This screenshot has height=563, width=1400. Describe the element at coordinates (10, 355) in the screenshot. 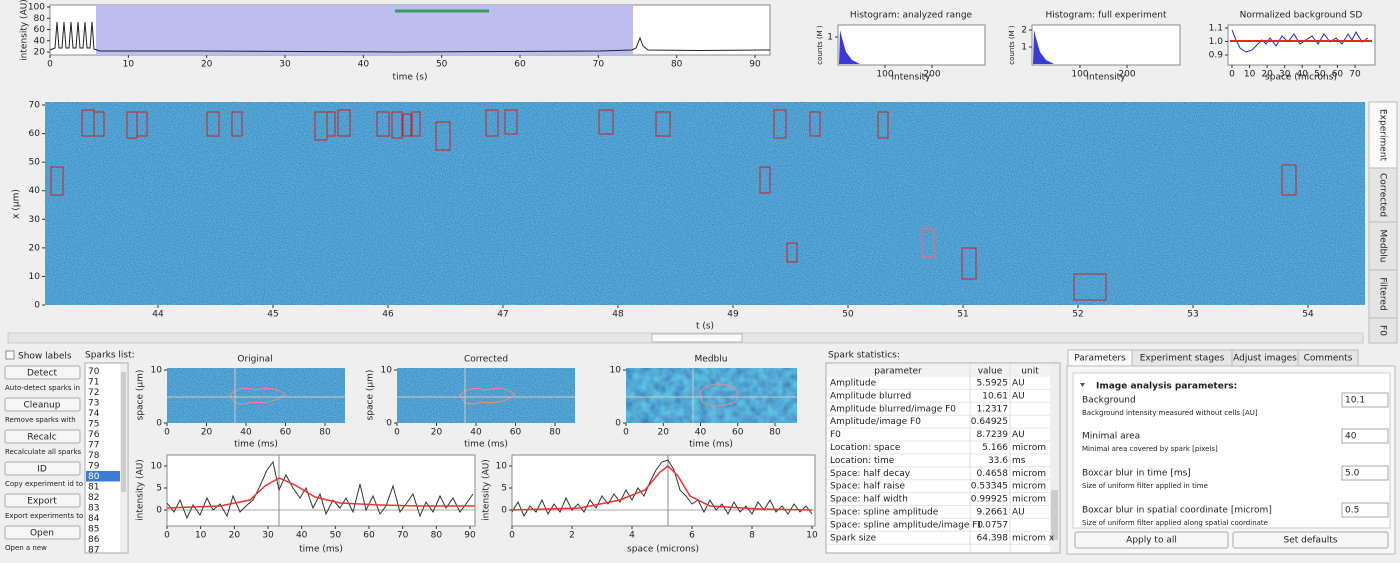

I see `checkbox` at that location.